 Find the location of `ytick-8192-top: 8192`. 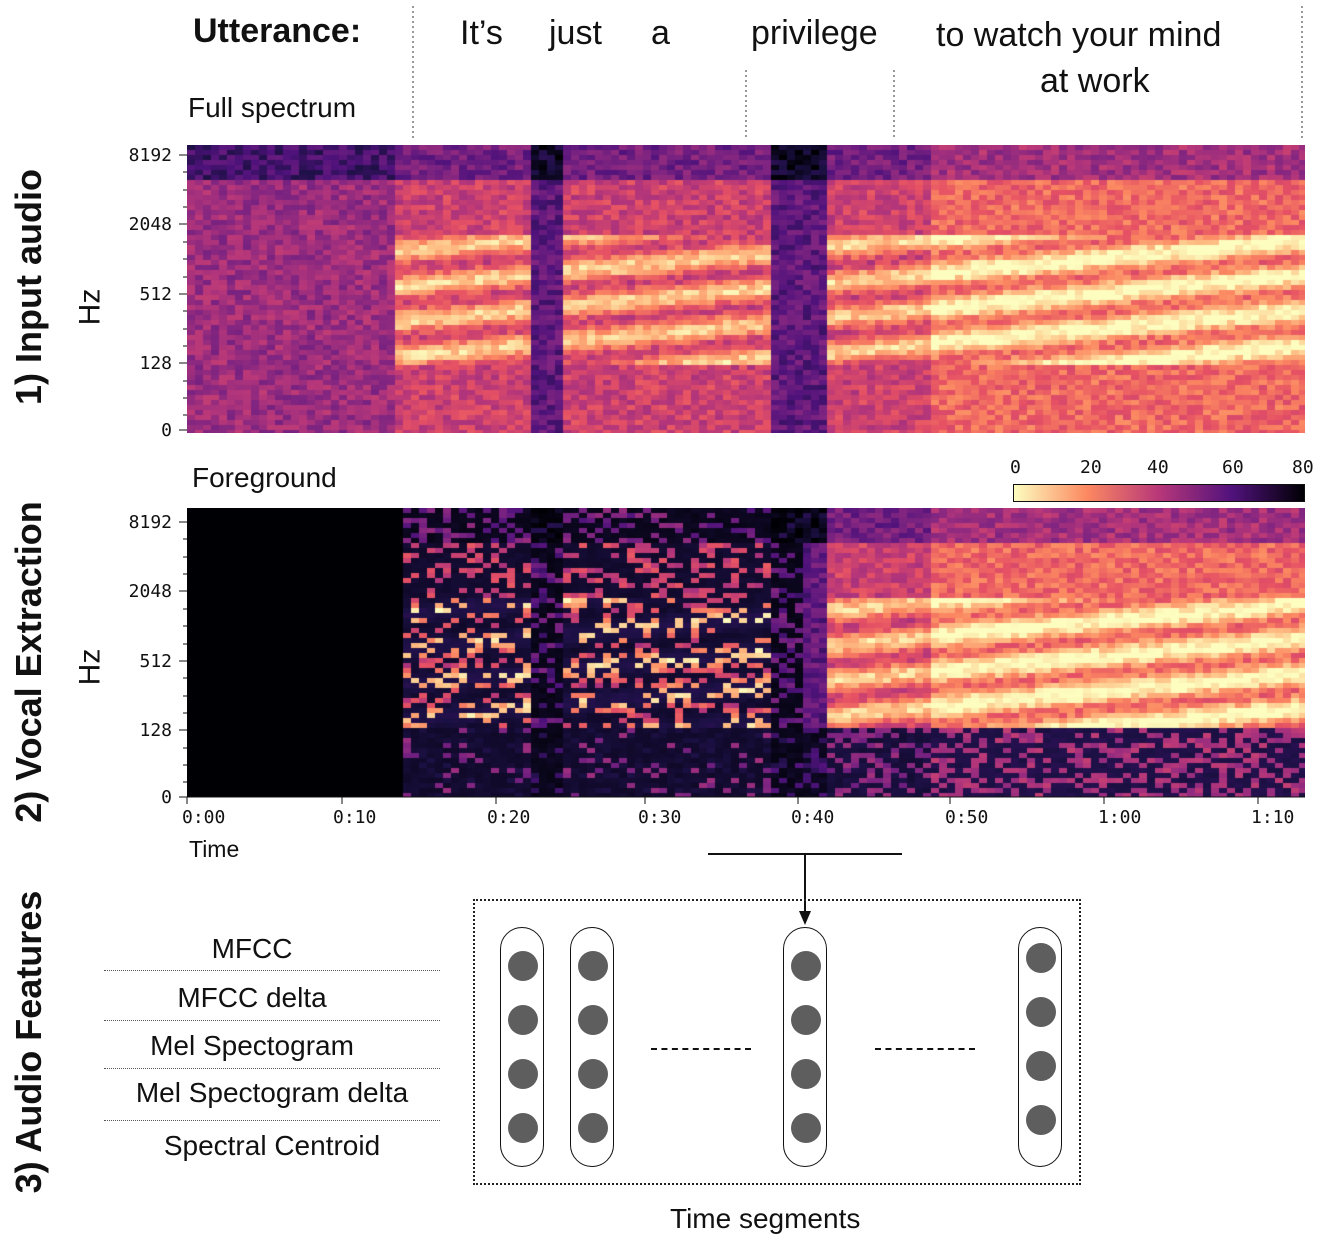

ytick-8192-top: 8192 is located at coordinates (150, 155).